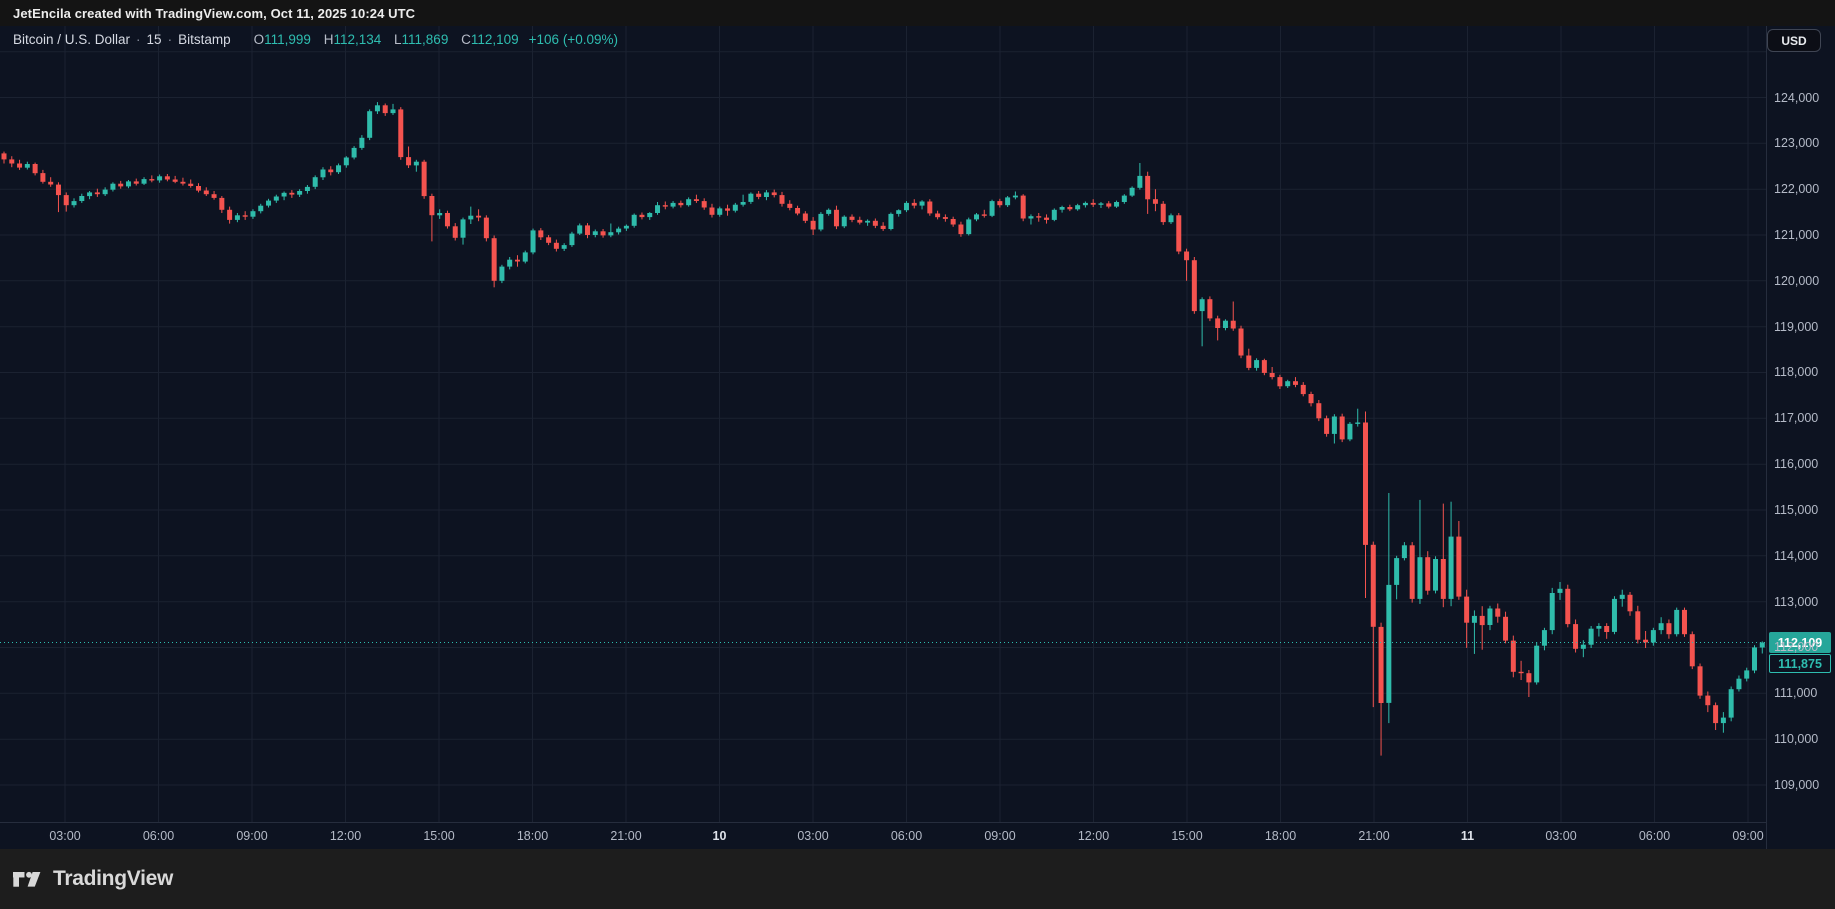 This screenshot has width=1835, height=909. I want to click on price-tick-label: 112,000, so click(1796, 647).